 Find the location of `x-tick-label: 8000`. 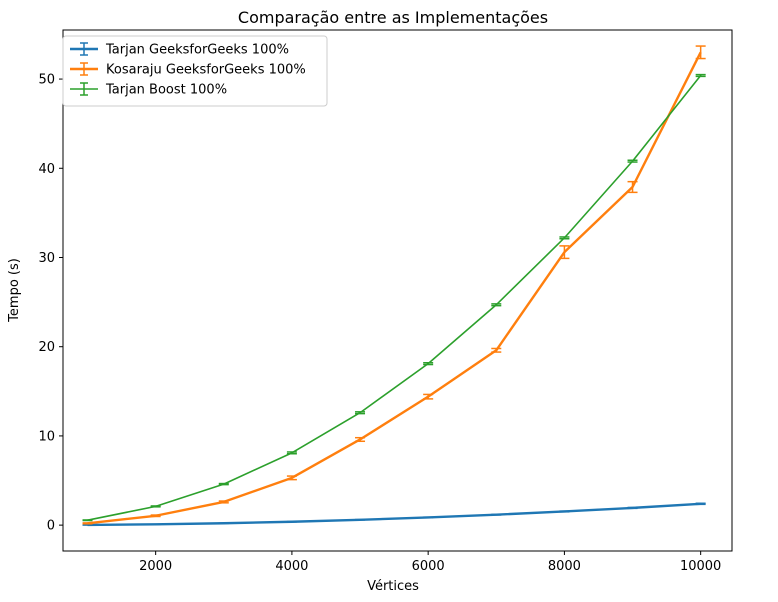

x-tick-label: 8000 is located at coordinates (564, 566).